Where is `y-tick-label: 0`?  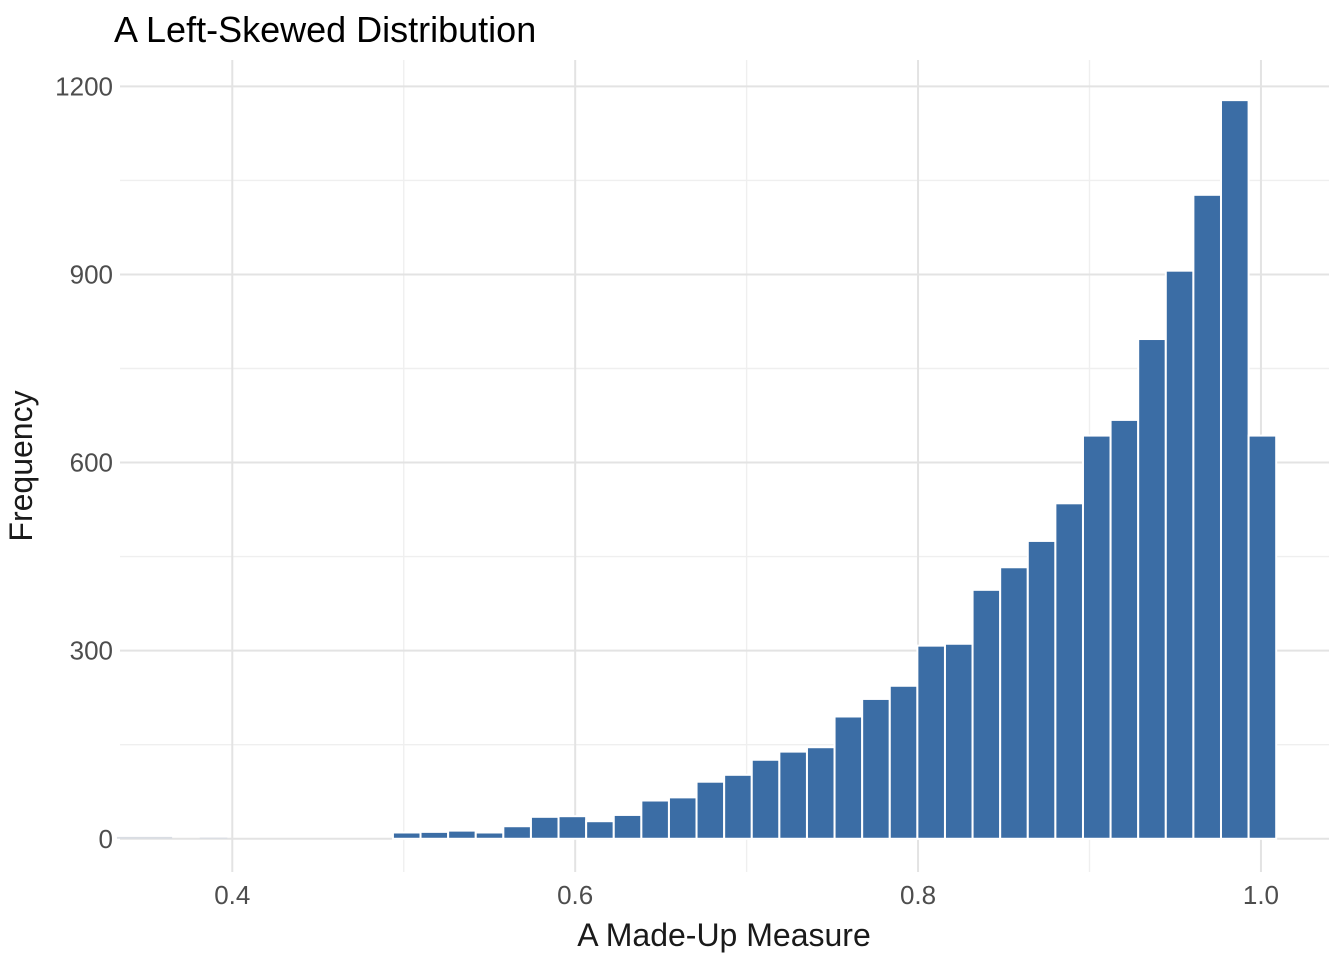 y-tick-label: 0 is located at coordinates (106, 839).